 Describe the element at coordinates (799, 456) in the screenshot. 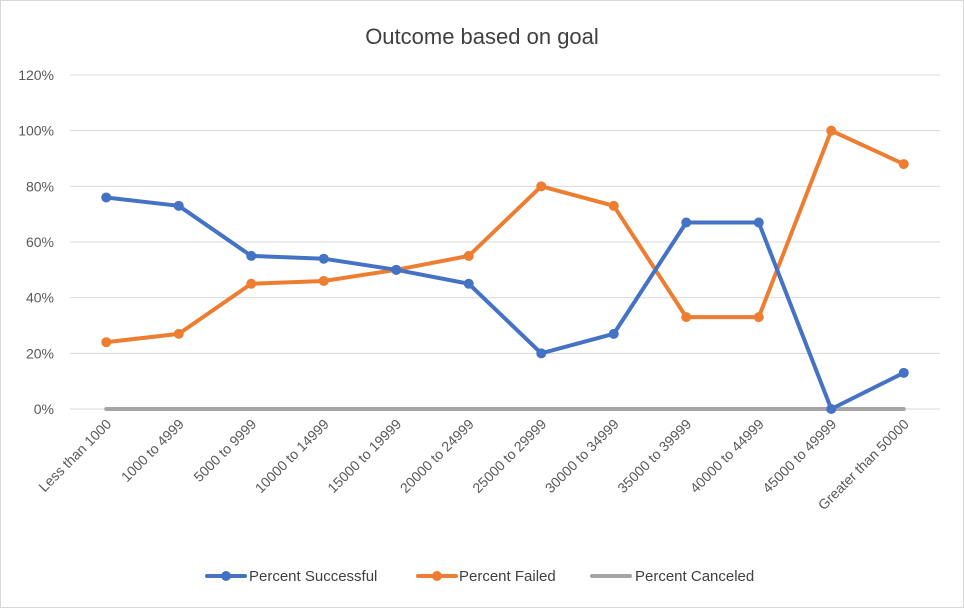

I see `x-tick-label: 45000 to 49999` at that location.